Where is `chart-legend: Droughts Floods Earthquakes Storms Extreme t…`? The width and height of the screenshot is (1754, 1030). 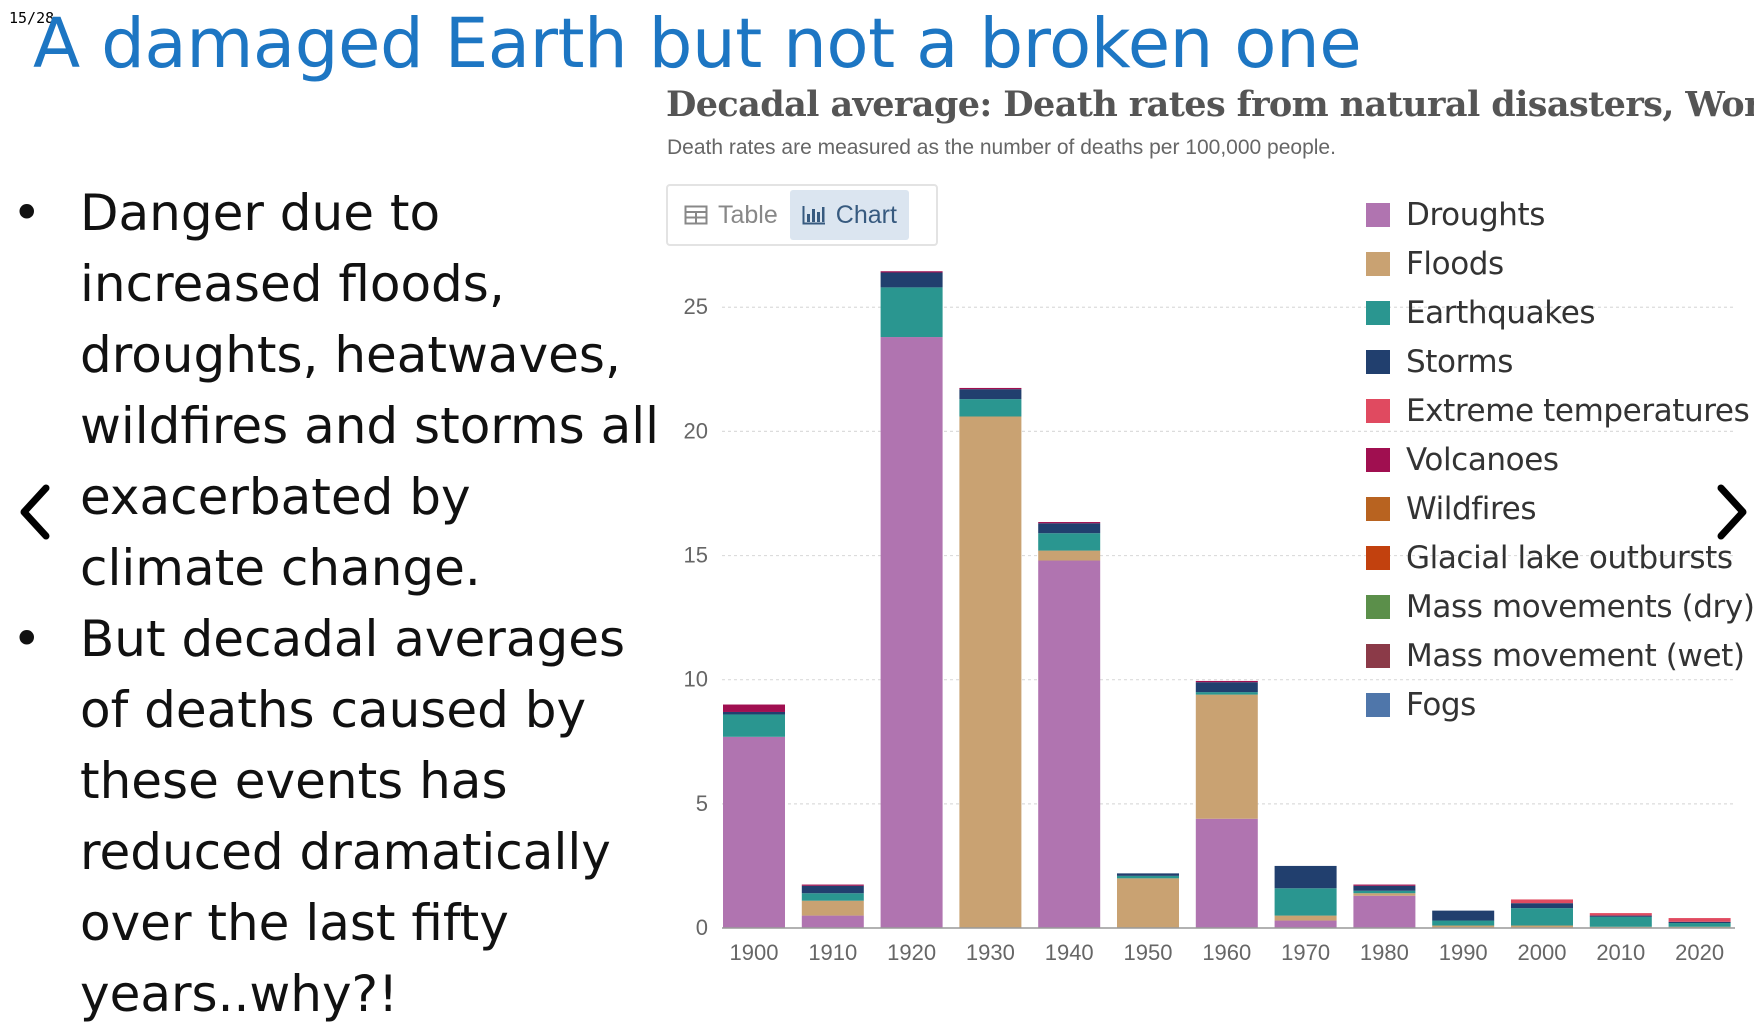
chart-legend: Droughts Floods Earthquakes Storms Extreme t… is located at coordinates (1560, 459).